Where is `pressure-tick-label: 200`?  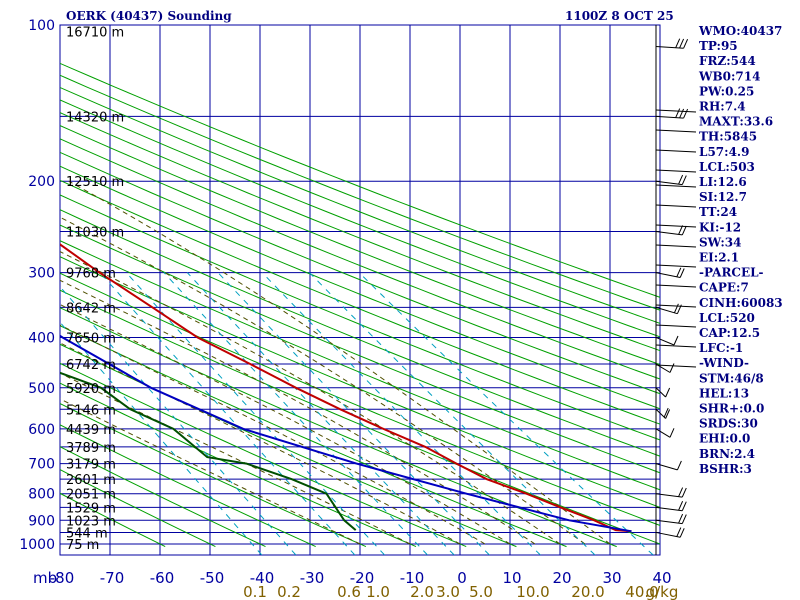 pressure-tick-label: 200 is located at coordinates (41, 182).